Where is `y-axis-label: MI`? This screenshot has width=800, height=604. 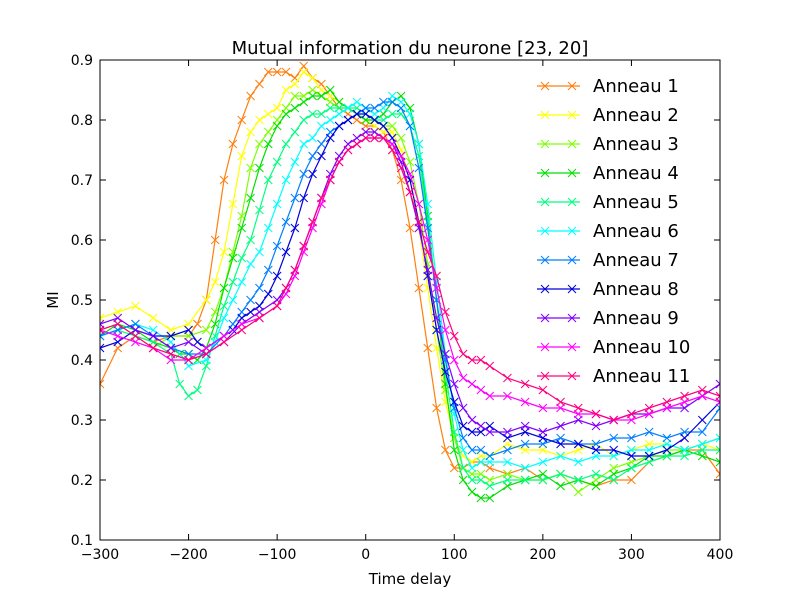
y-axis-label: MI is located at coordinates (53, 299).